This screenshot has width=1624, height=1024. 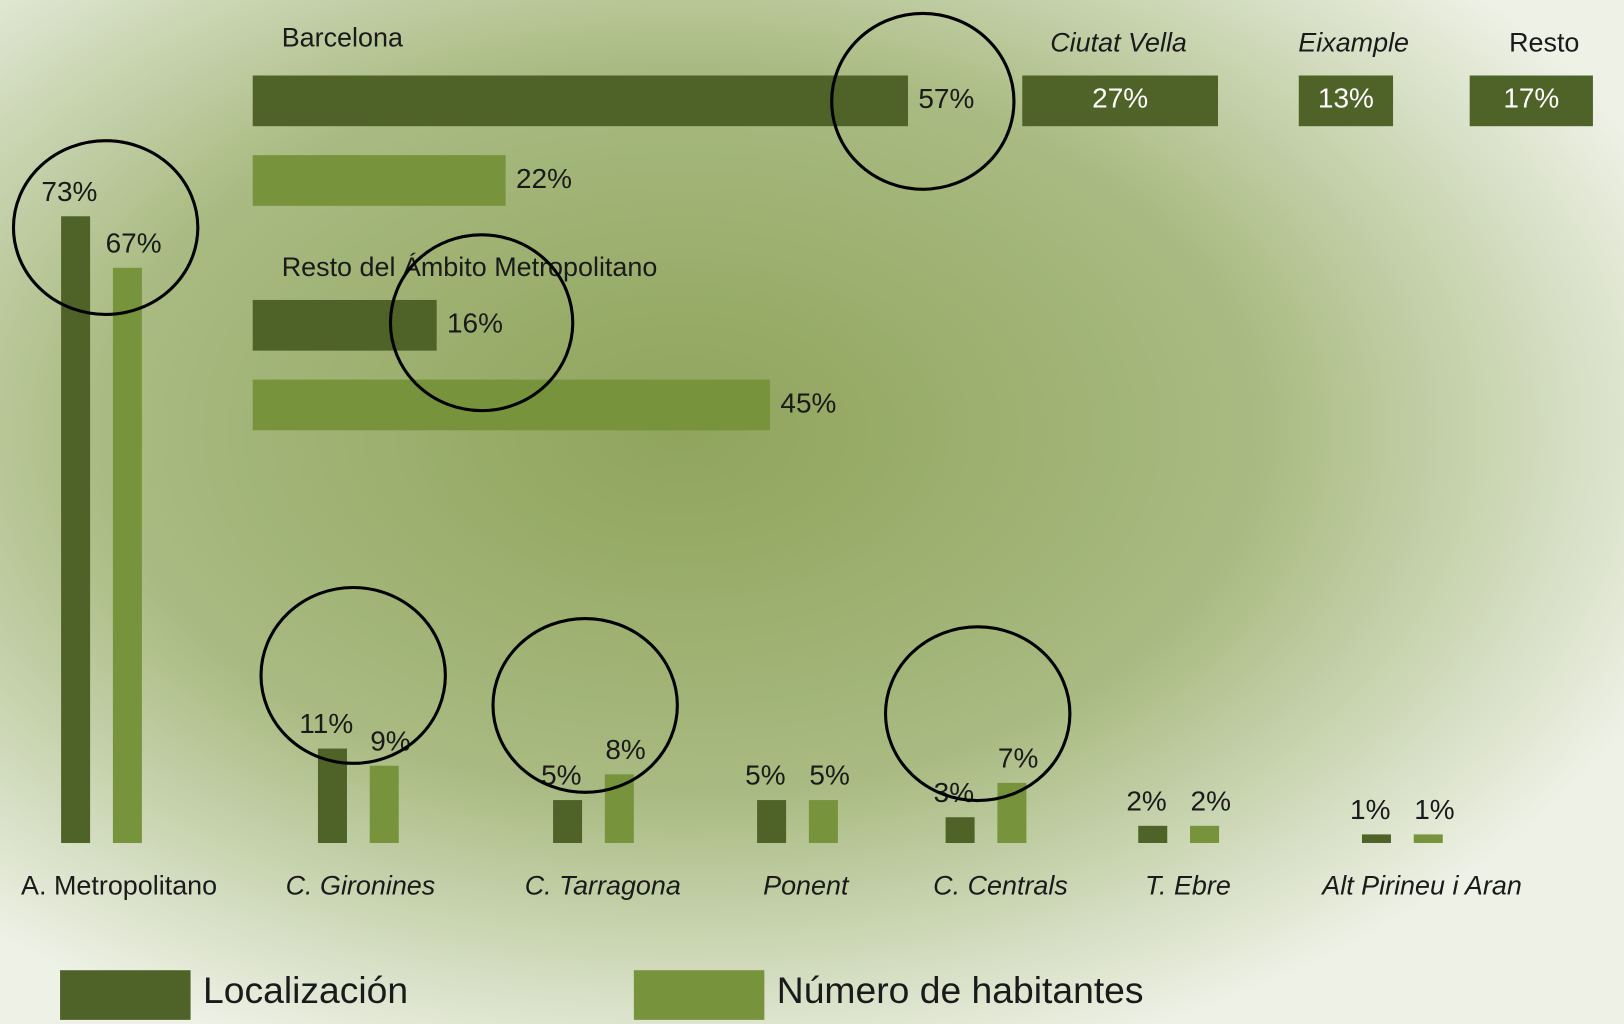 What do you see at coordinates (625, 749) in the screenshot?
I see `value-label: 8%` at bounding box center [625, 749].